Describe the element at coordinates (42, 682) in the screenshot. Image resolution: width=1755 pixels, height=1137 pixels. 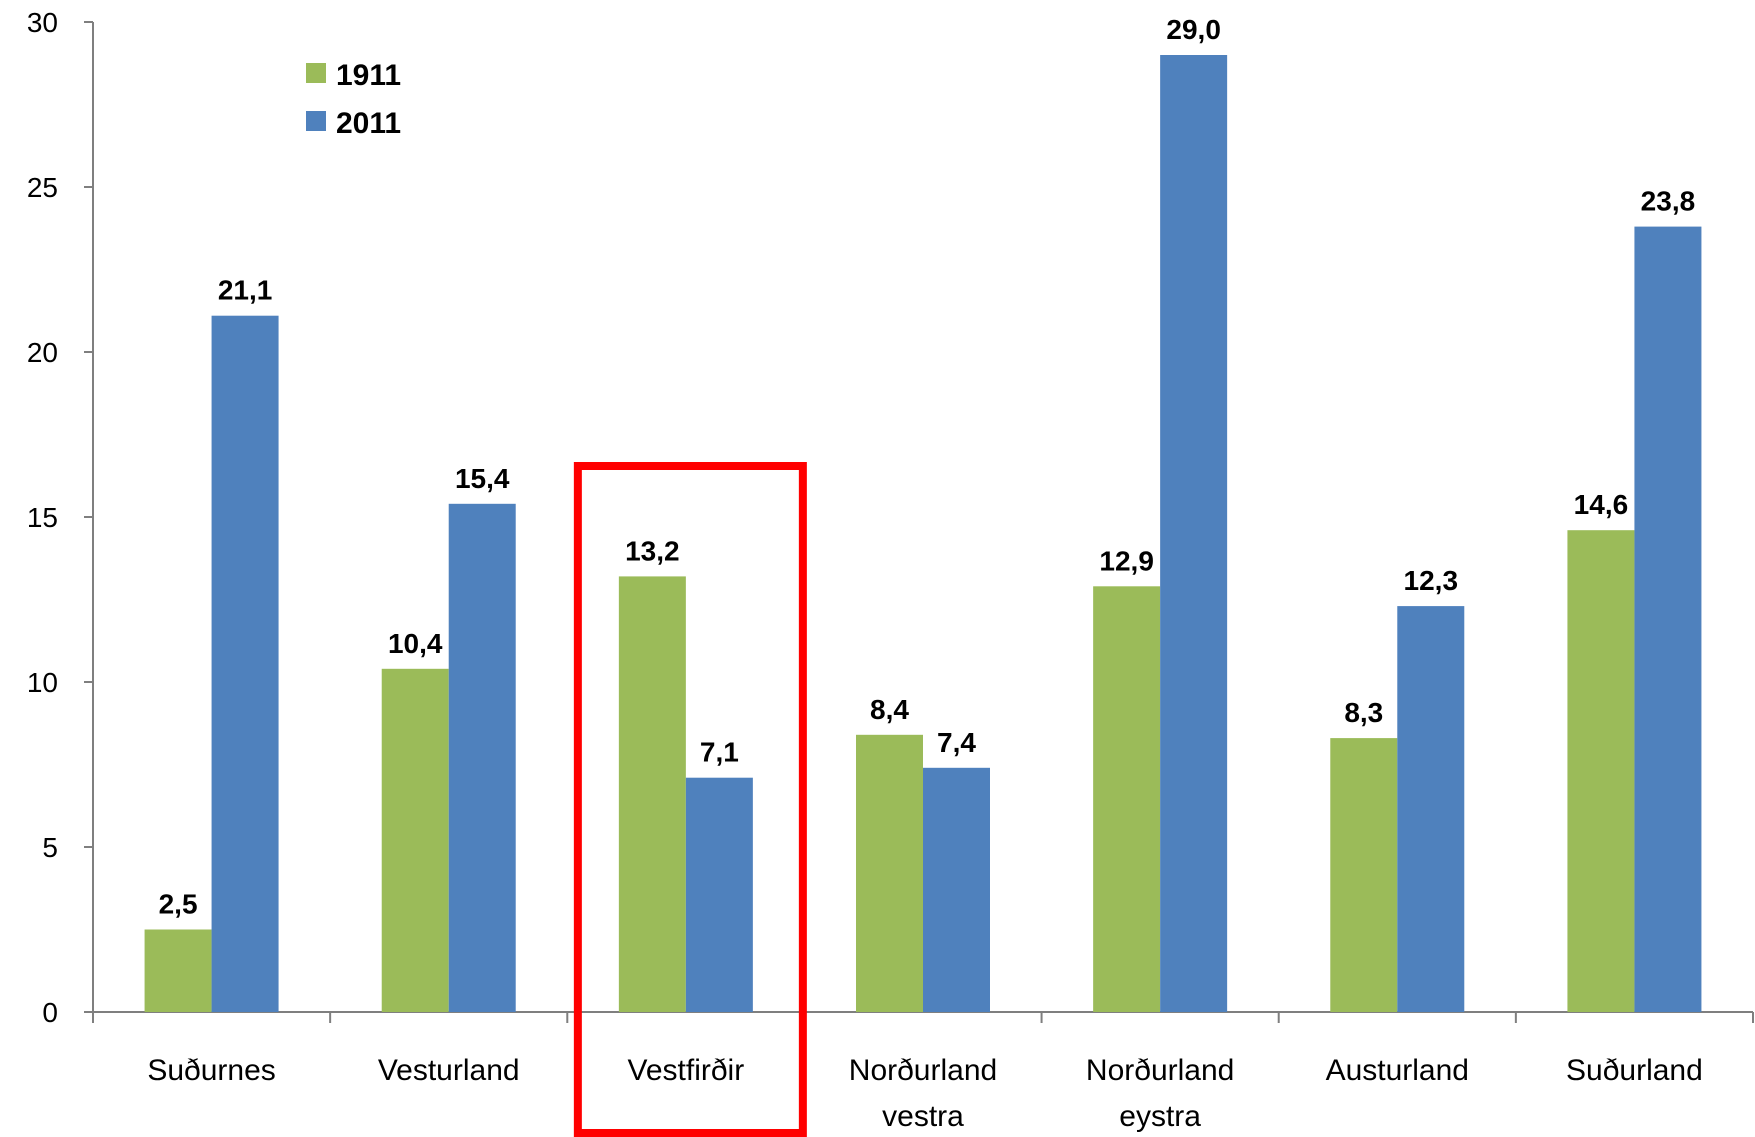
I see `y-tick-label: 10` at that location.